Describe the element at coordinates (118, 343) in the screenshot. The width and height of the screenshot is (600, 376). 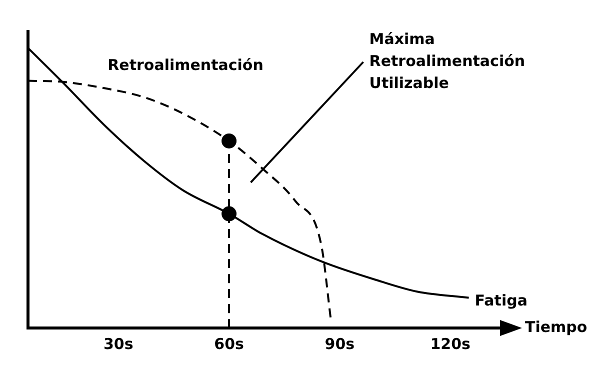
I see `x-tick-label: 30s` at that location.